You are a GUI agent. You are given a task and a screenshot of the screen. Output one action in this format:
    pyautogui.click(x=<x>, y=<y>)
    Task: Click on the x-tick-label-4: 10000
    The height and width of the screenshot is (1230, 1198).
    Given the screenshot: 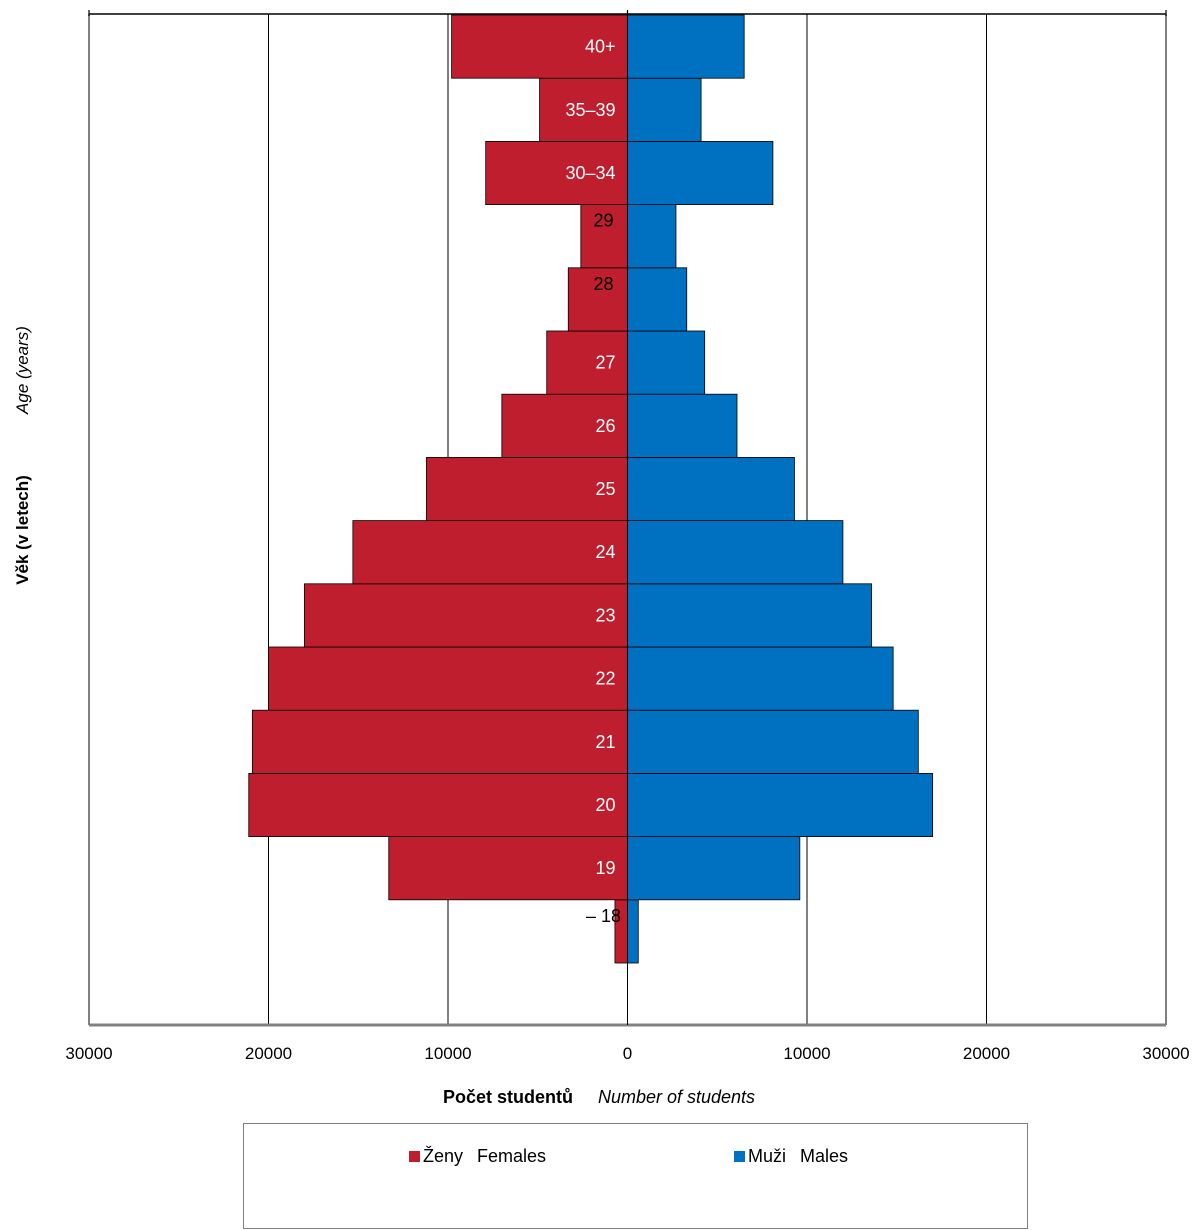 What is the action you would take?
    pyautogui.click(x=806, y=1053)
    